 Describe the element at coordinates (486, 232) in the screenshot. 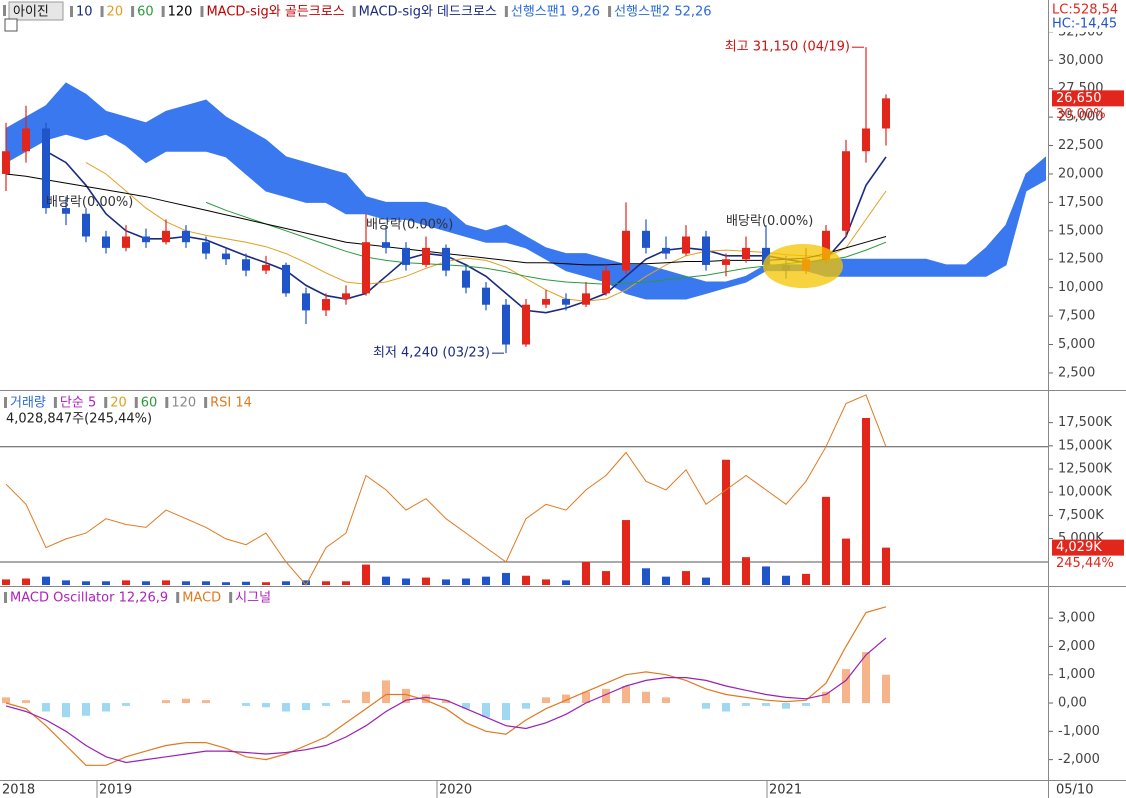

I see `moving-average` at that location.